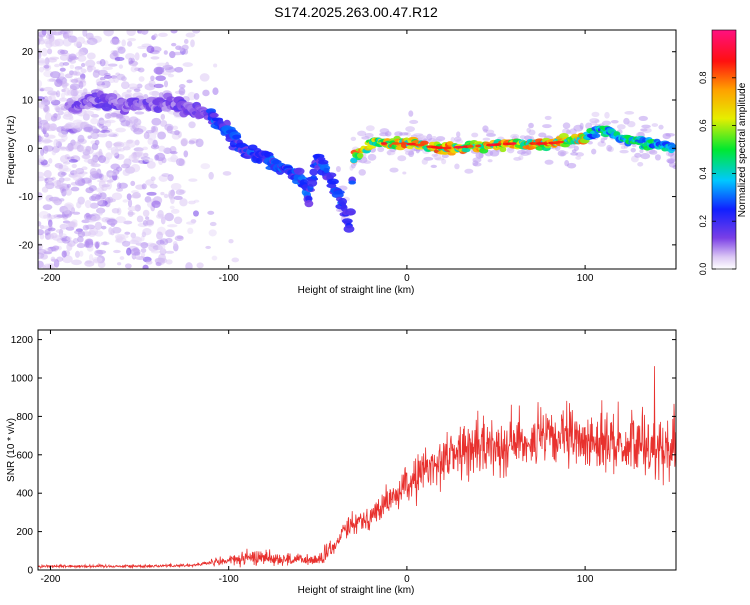  I want to click on x-tick-label: -200, so click(50, 579).